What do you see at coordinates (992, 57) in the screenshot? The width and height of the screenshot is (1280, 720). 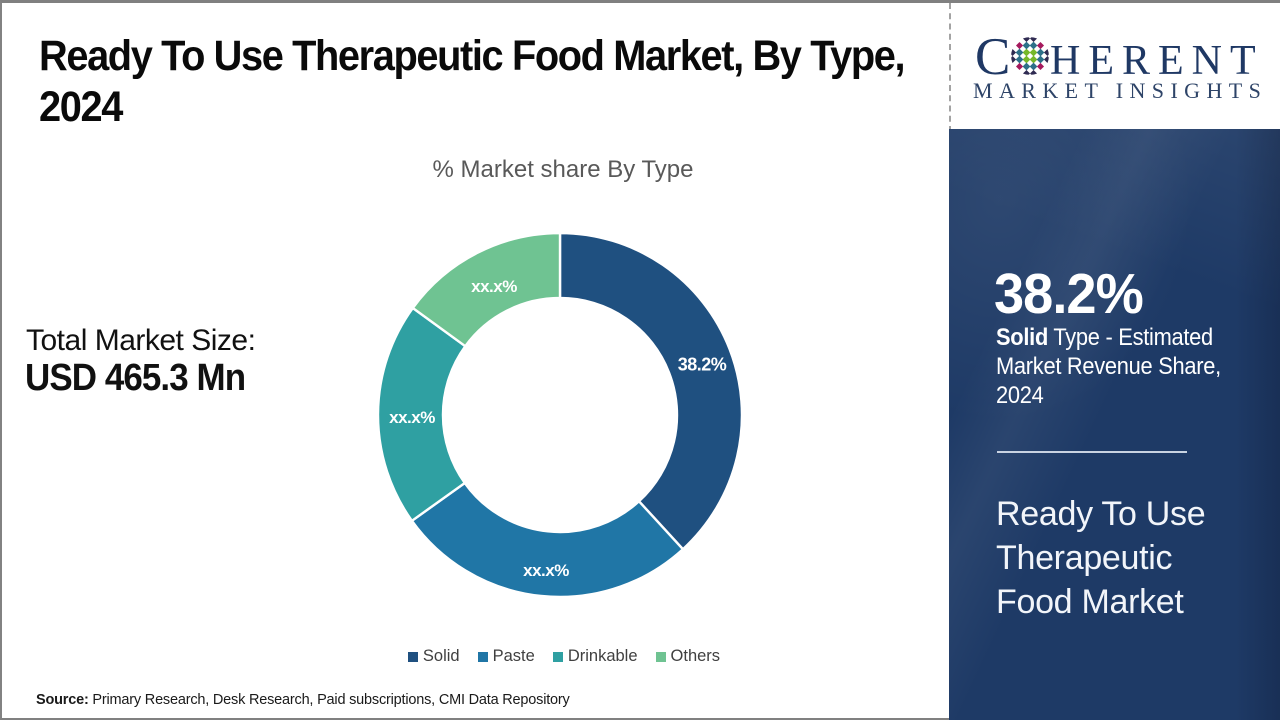 I see `svg-text: C` at bounding box center [992, 57].